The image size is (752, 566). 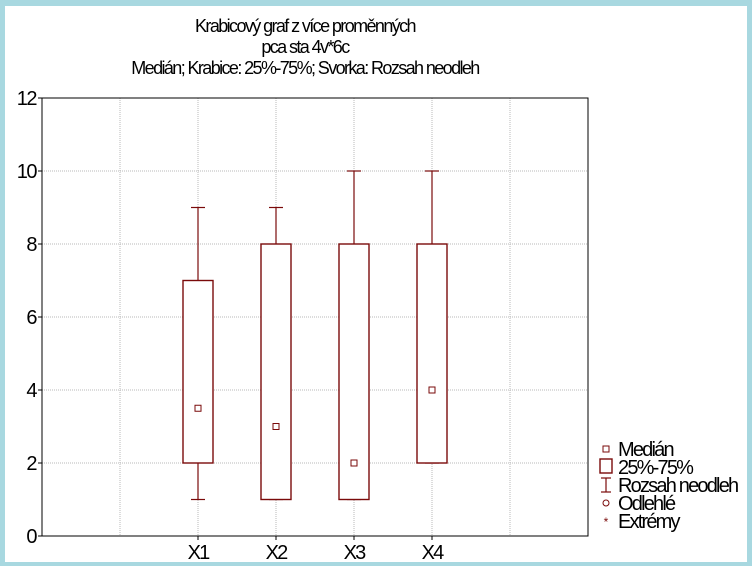 What do you see at coordinates (678, 486) in the screenshot?
I see `legend-label: Rozsah neodleh` at bounding box center [678, 486].